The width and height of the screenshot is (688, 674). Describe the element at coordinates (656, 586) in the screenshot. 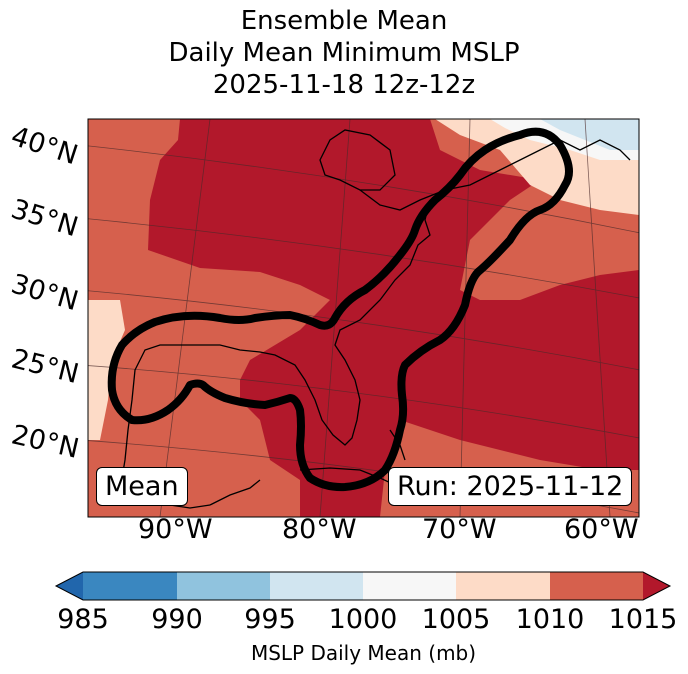

I see `colorbar-extend-high` at that location.